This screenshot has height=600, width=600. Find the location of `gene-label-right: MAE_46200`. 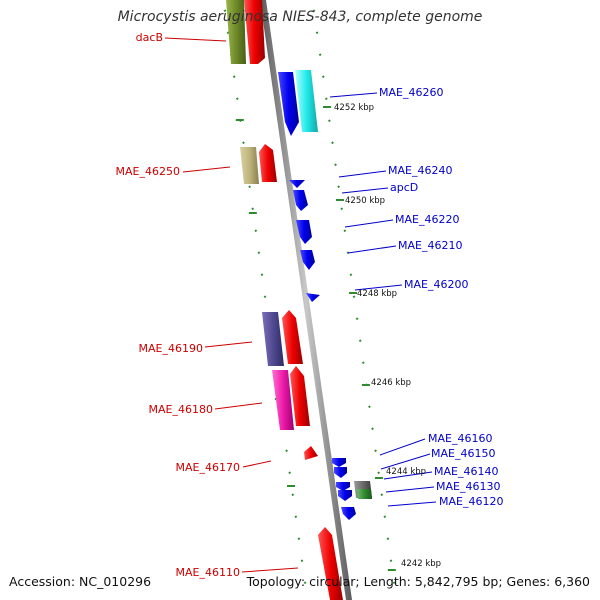

gene-label-right: MAE_46200 is located at coordinates (436, 284).